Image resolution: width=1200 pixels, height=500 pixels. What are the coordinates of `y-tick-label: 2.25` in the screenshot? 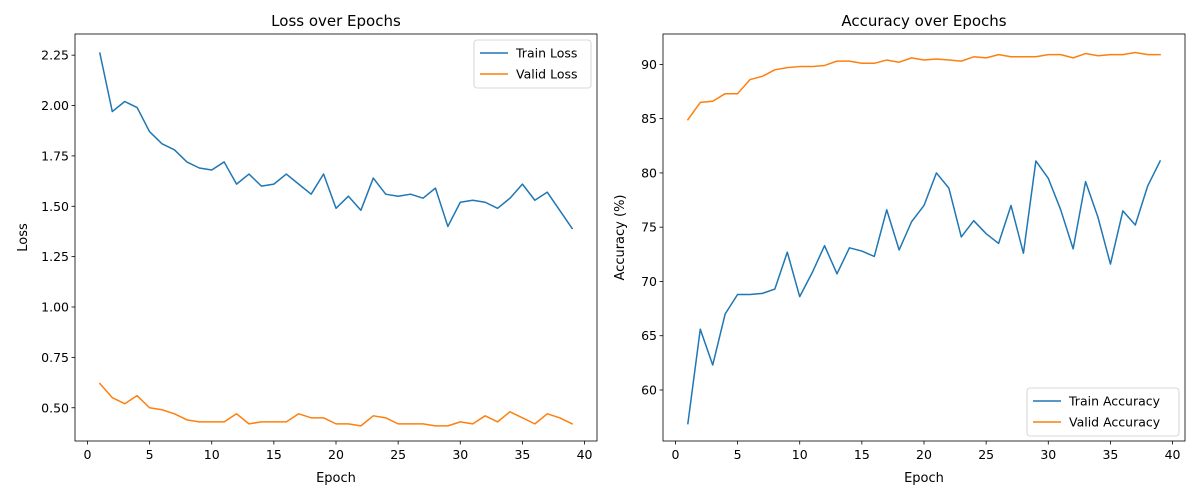 It's located at (55, 55).